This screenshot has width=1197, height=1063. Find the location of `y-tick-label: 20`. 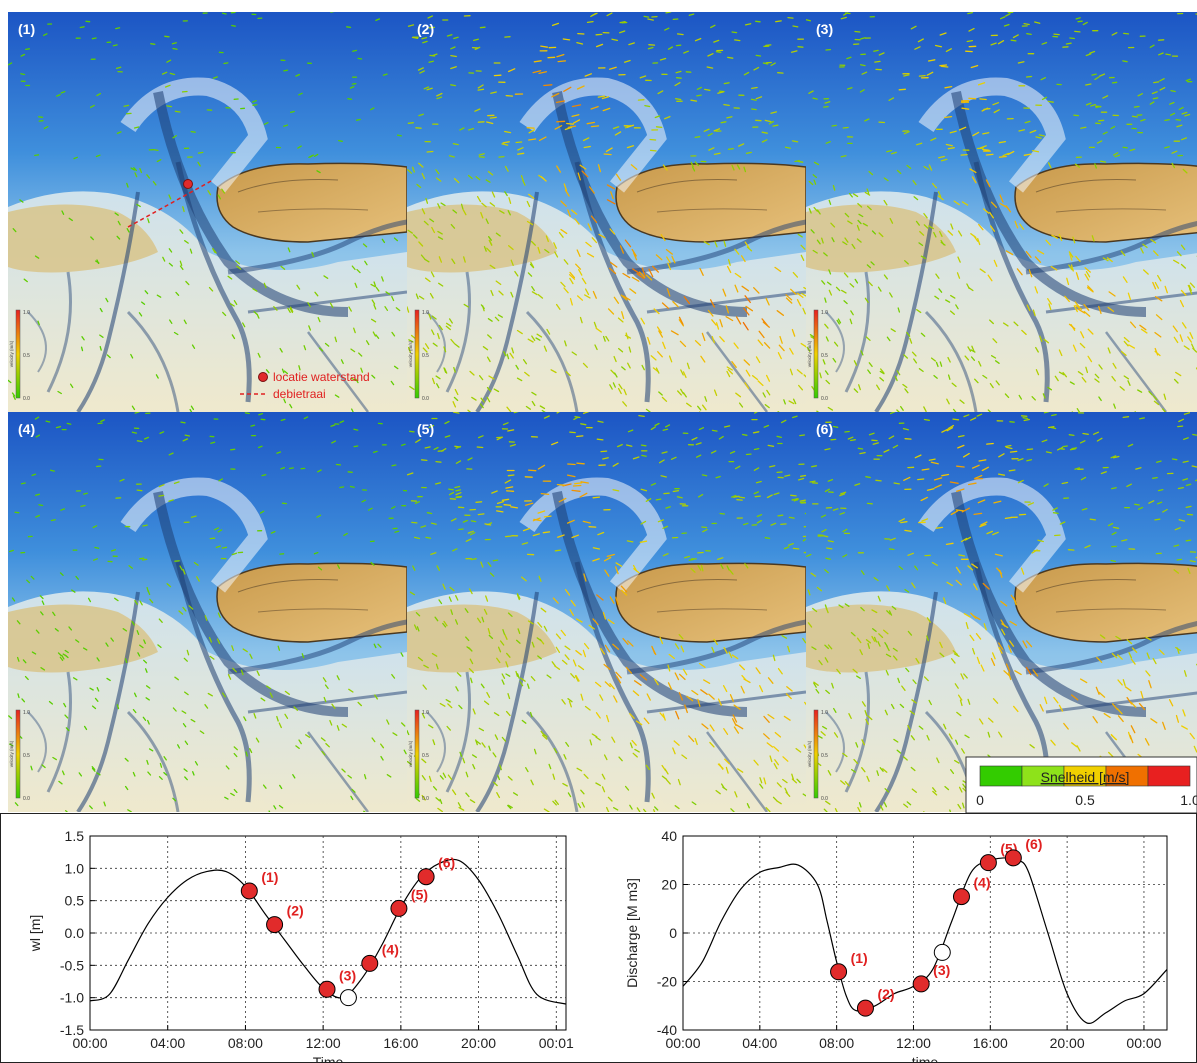

y-tick-label: 20 is located at coordinates (669, 885).